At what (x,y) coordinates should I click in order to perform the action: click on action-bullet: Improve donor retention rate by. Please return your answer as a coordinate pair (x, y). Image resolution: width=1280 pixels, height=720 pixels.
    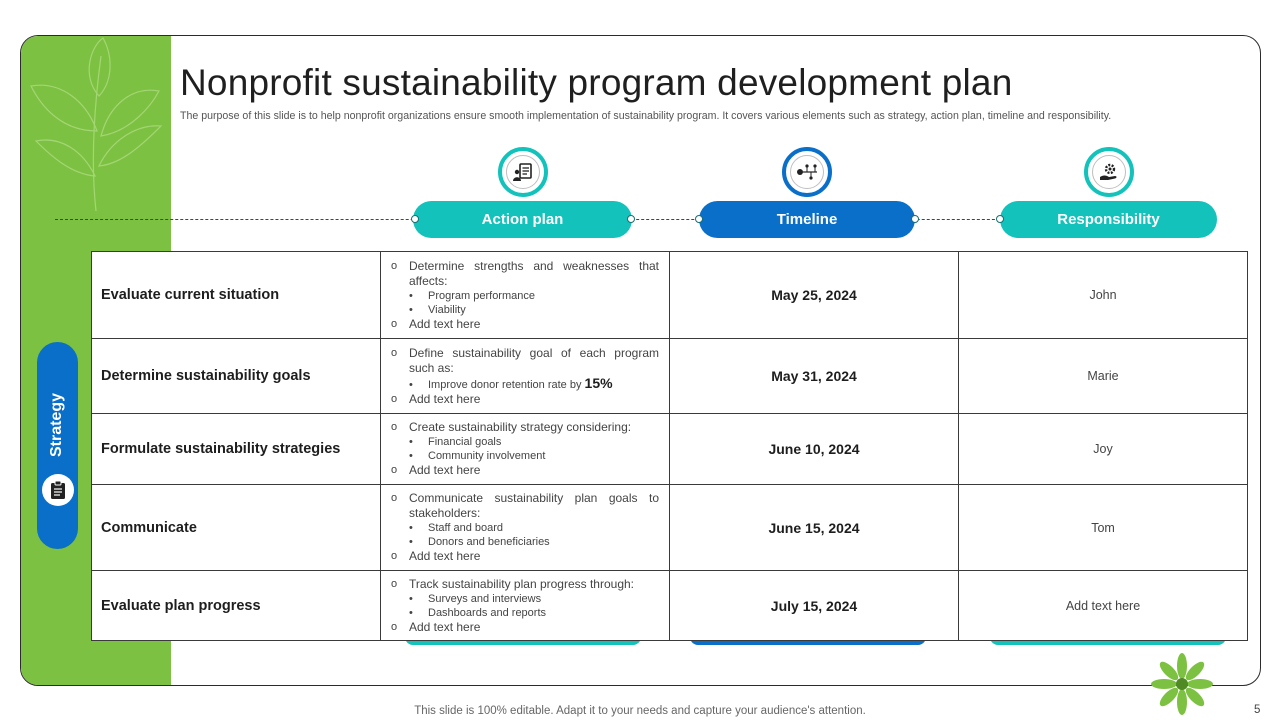
    Looking at the image, I should click on (505, 384).